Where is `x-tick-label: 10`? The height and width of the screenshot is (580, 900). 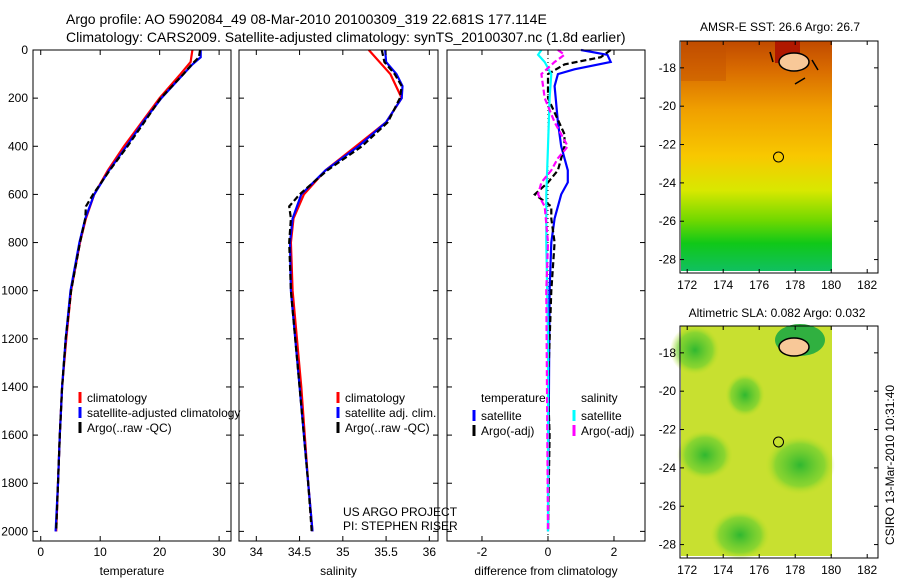
x-tick-label: 10 is located at coordinates (101, 552).